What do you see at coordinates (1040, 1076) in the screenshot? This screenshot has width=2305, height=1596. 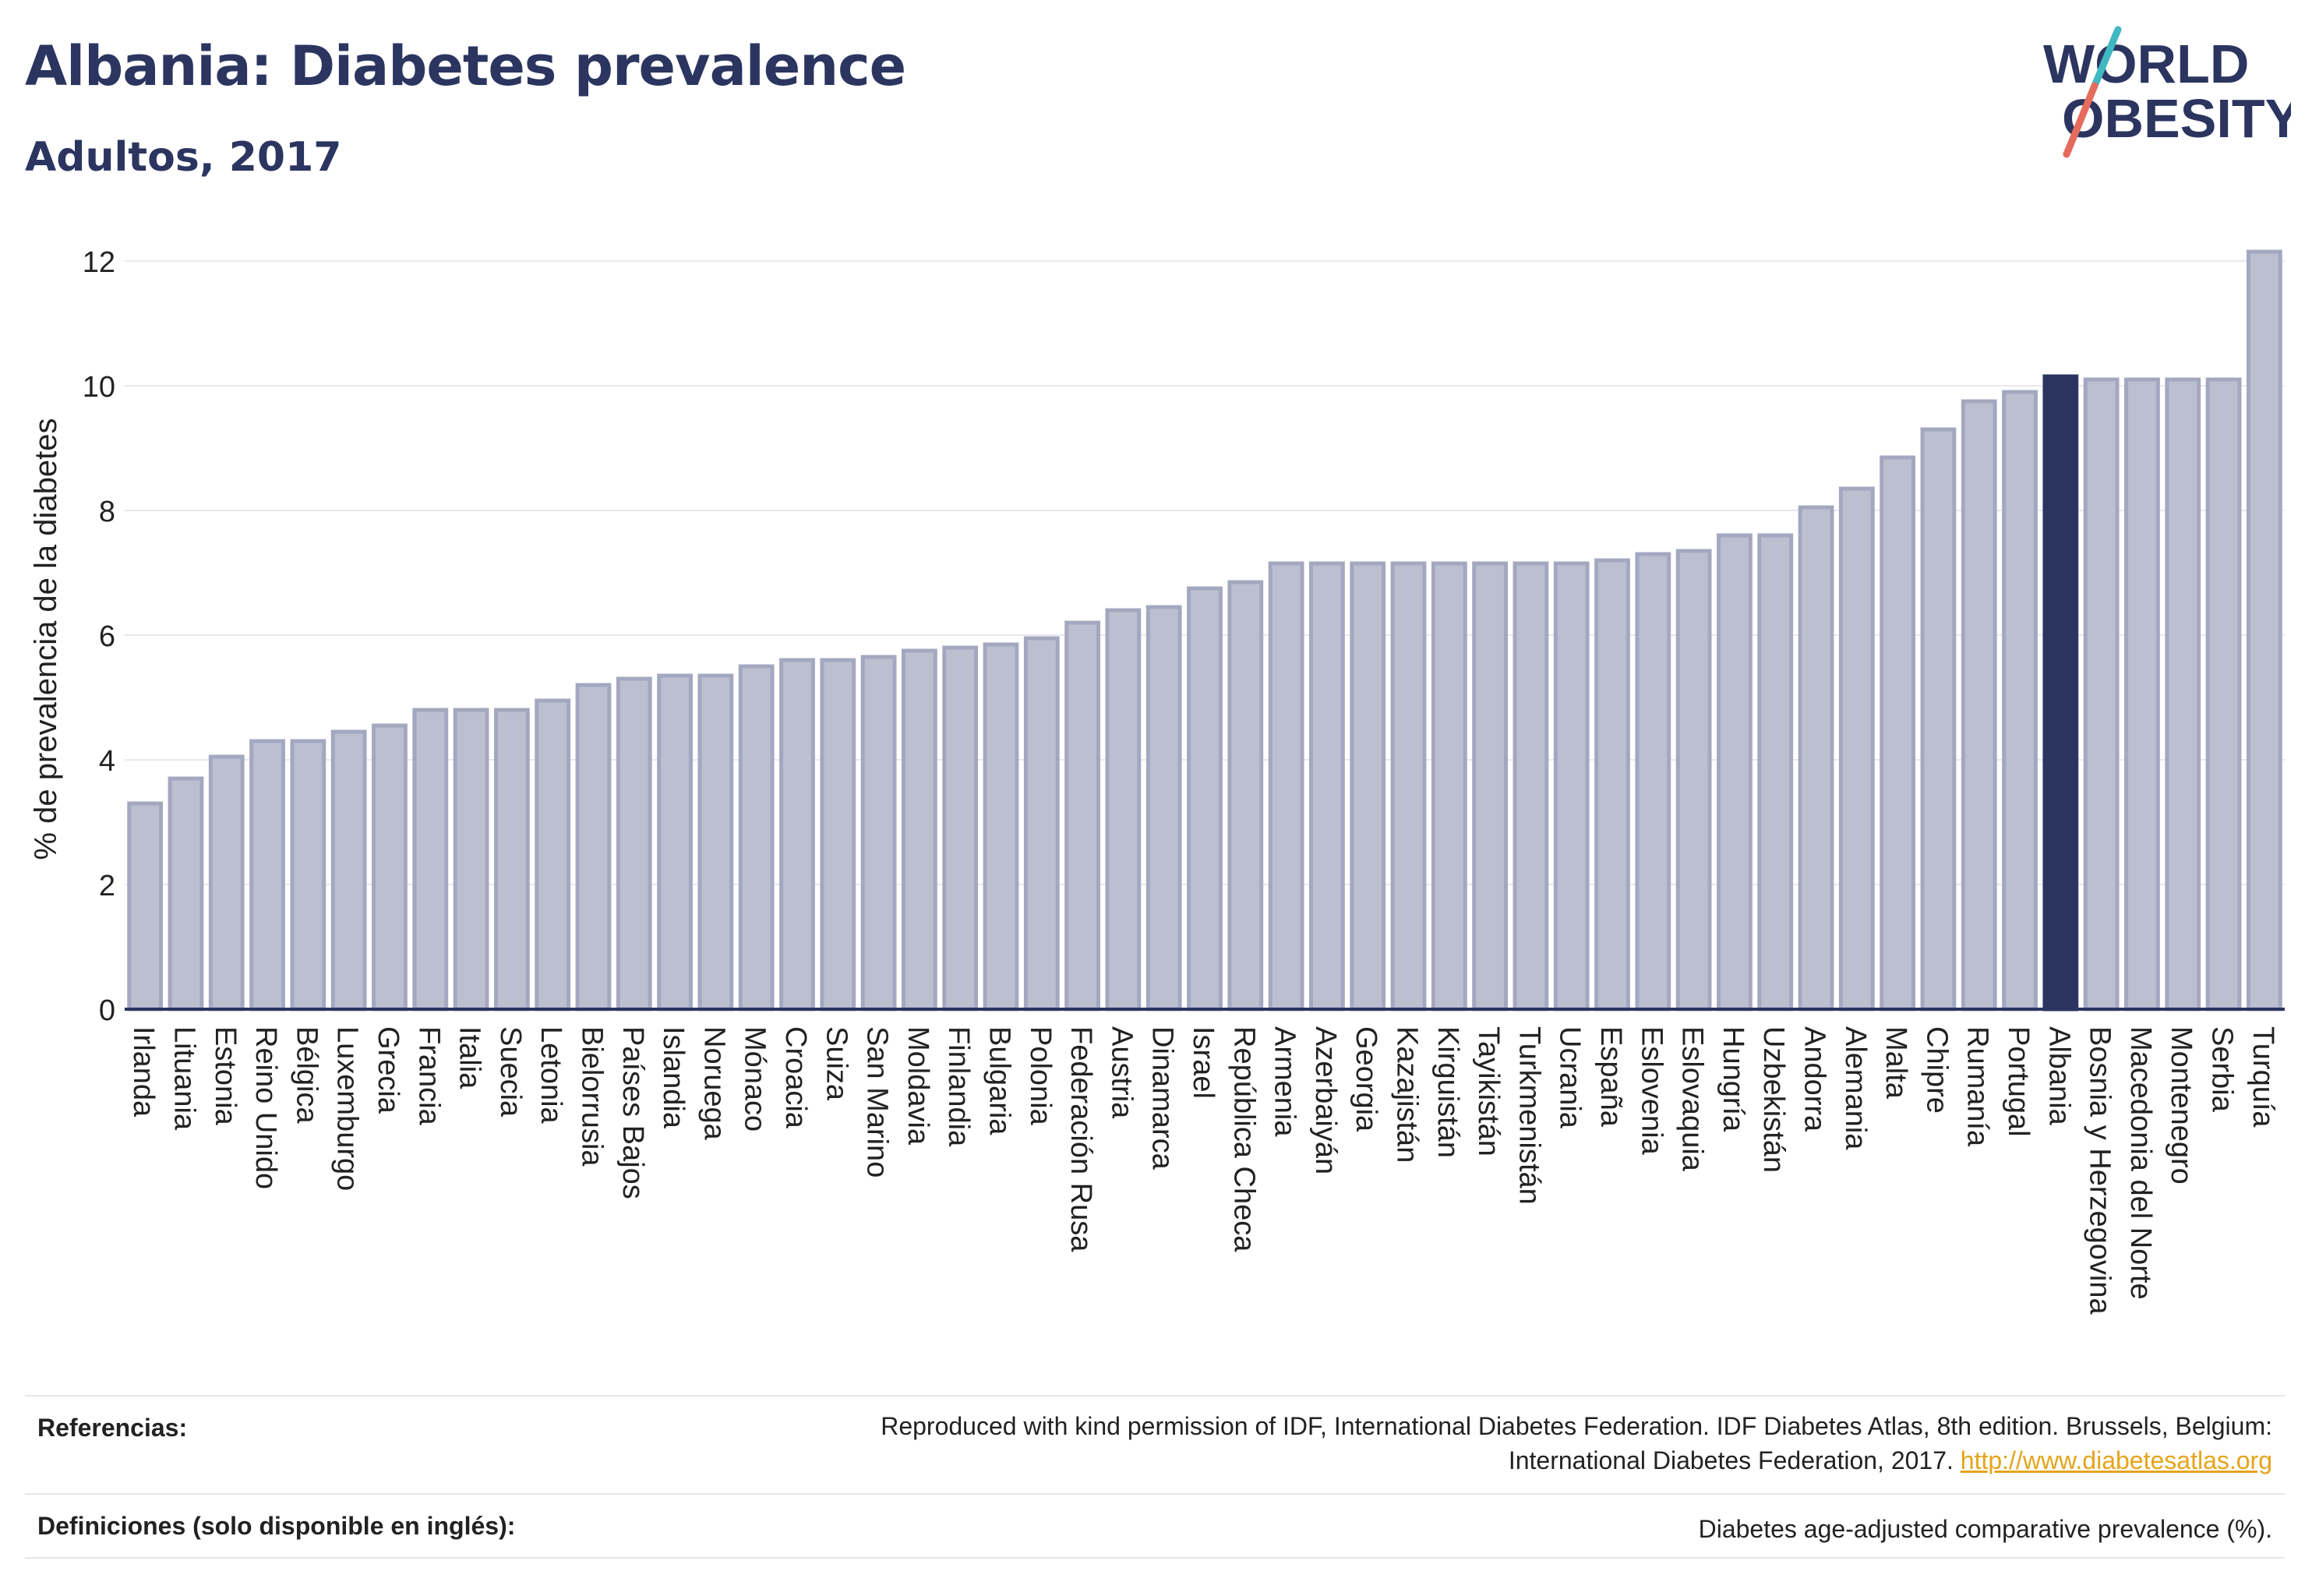 I see `x-tick-label: Polonia` at bounding box center [1040, 1076].